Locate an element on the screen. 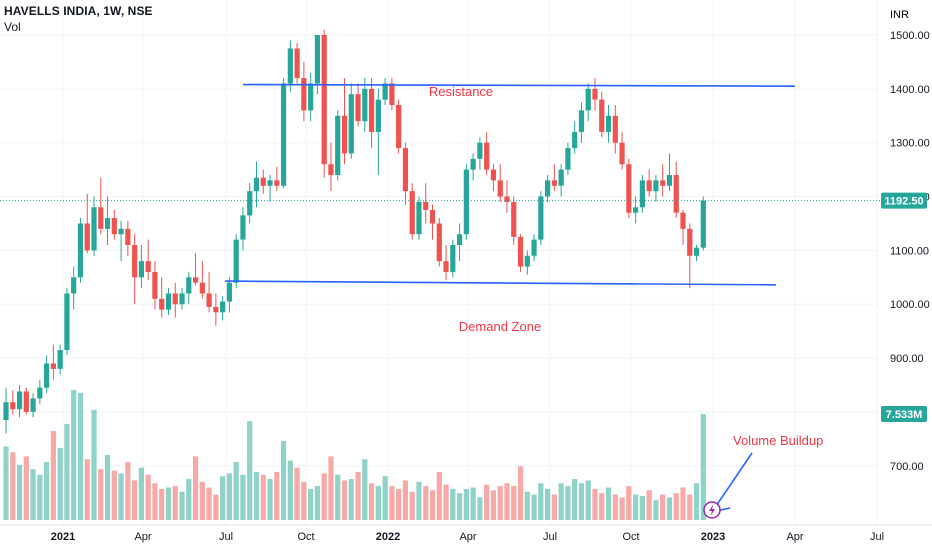 The height and width of the screenshot is (550, 932). time-tick-label: 2022 is located at coordinates (388, 537).